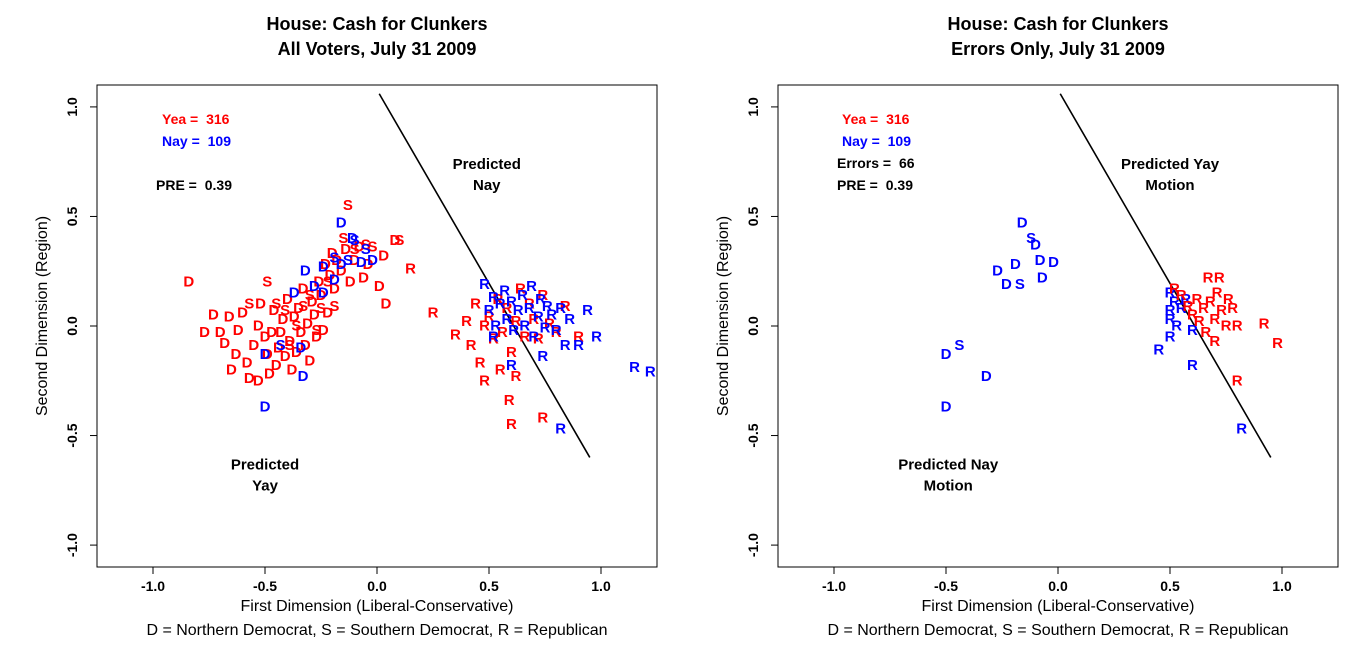 The width and height of the screenshot is (1362, 651). I want to click on y-tick-label: 0.5, so click(72, 217).